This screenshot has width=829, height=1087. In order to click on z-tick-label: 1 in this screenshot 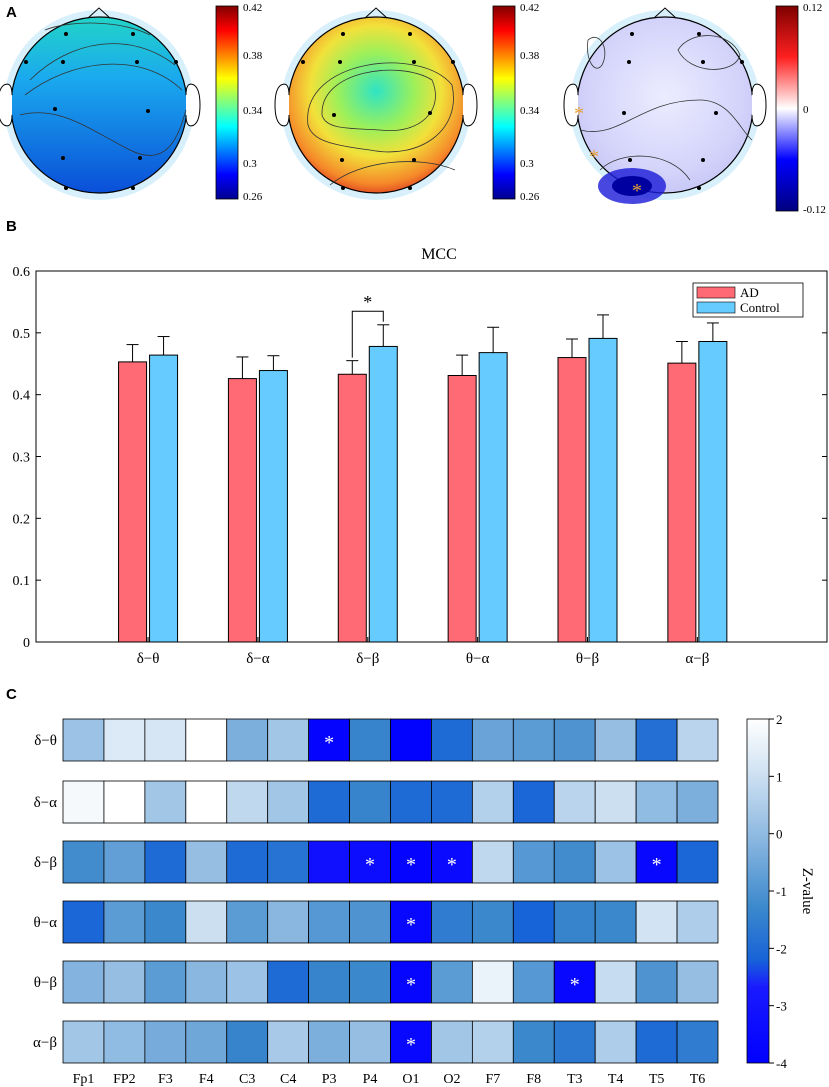, I will do `click(779, 776)`.